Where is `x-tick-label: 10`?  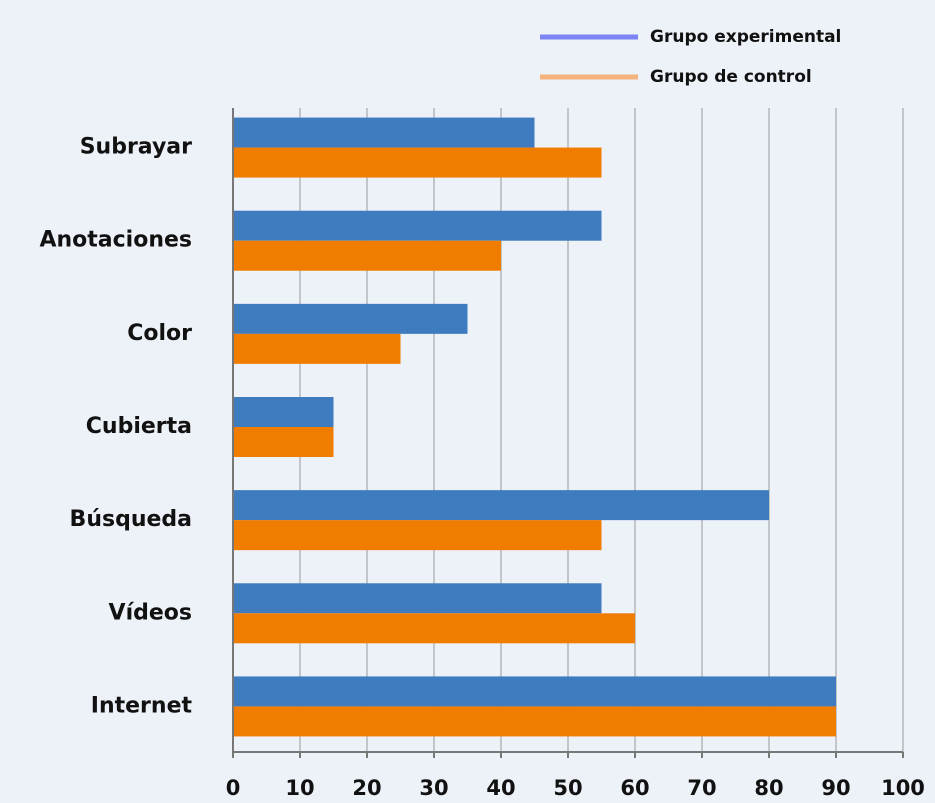
x-tick-label: 10 is located at coordinates (299, 788).